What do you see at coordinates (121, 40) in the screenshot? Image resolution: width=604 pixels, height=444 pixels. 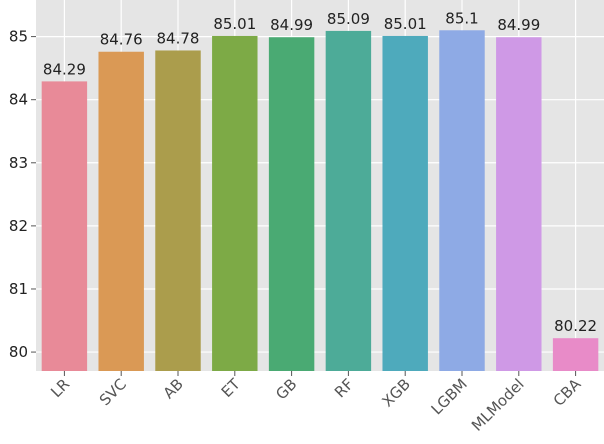 I see `bar-value-label: 84.76` at bounding box center [121, 40].